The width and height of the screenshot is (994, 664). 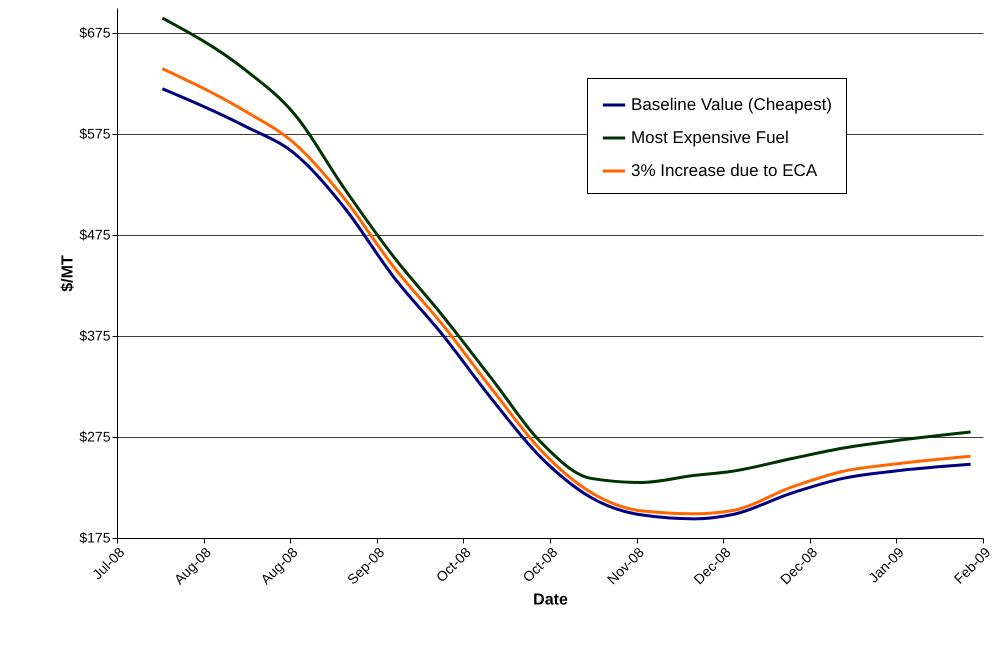 What do you see at coordinates (67, 273) in the screenshot?
I see `y-axis-title: $/MT` at bounding box center [67, 273].